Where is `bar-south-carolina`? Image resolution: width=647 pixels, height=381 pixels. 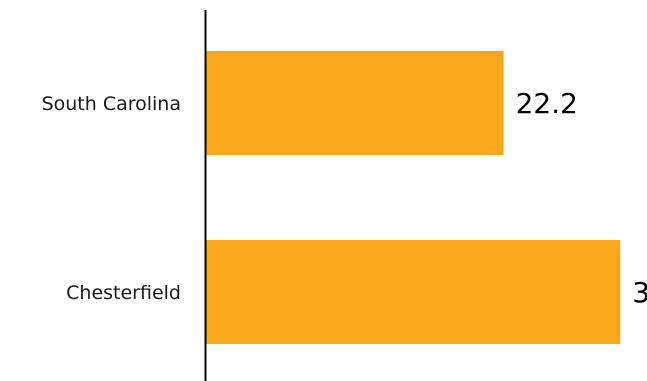 bar-south-carolina is located at coordinates (355, 103).